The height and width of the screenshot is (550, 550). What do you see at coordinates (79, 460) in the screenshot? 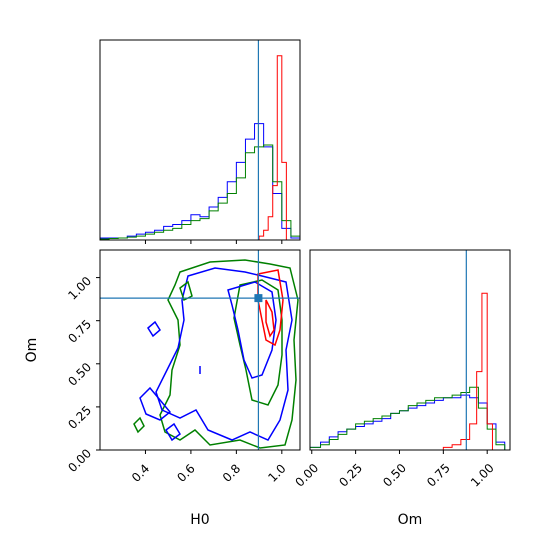
I see `y-tick-label-contour: 0.00` at bounding box center [79, 460].